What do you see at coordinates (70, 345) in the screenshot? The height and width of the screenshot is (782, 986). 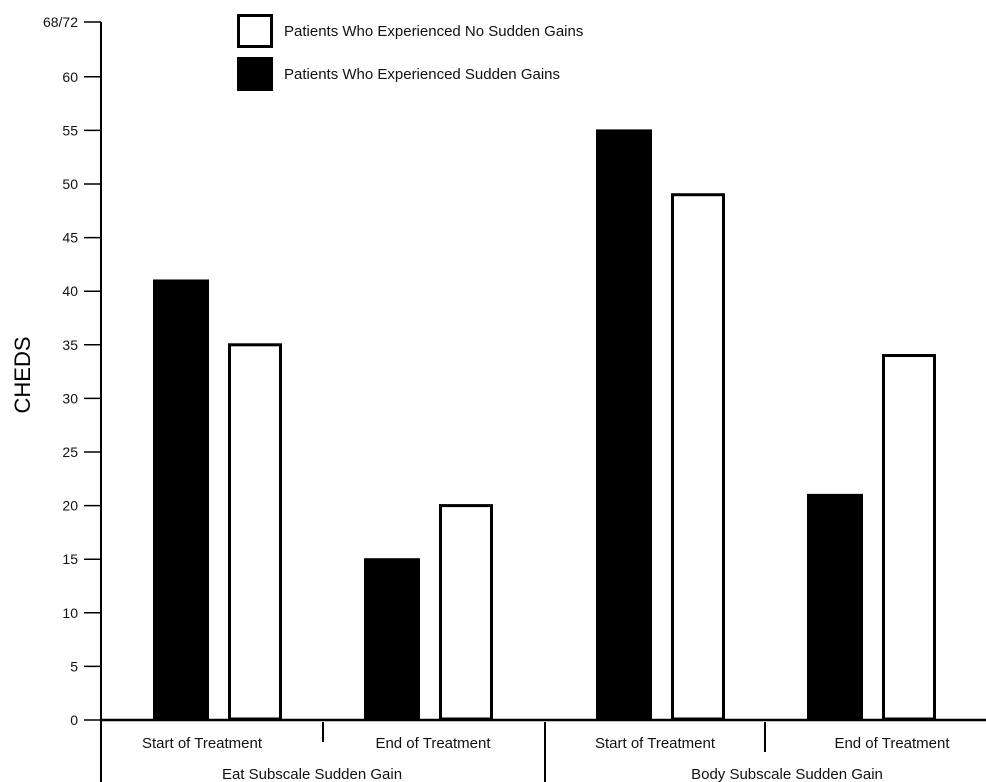 I see `y-tick-label: 35` at bounding box center [70, 345].